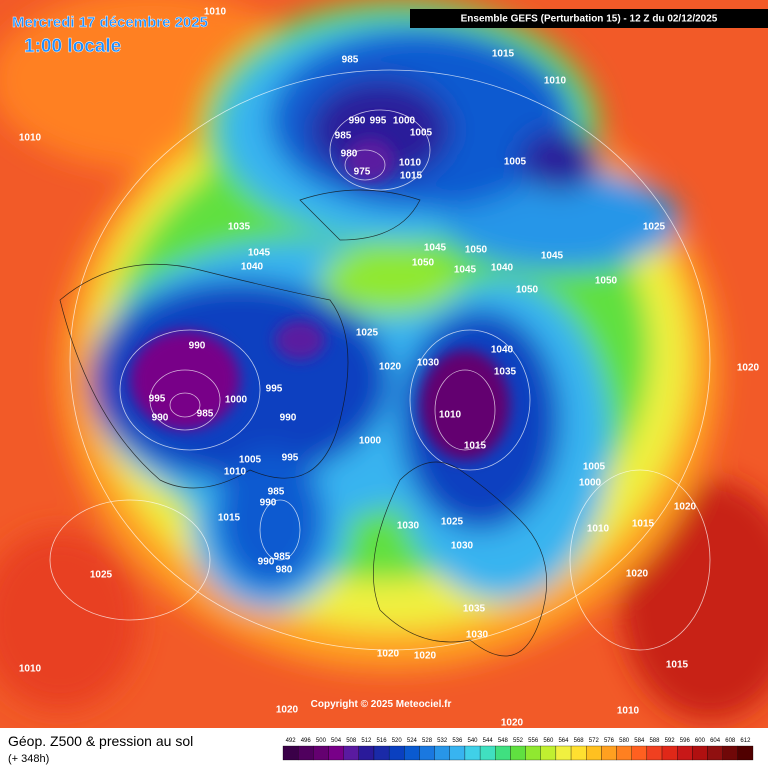  What do you see at coordinates (28, 759) in the screenshot?
I see `footer-lead: (+ 348h)` at bounding box center [28, 759].